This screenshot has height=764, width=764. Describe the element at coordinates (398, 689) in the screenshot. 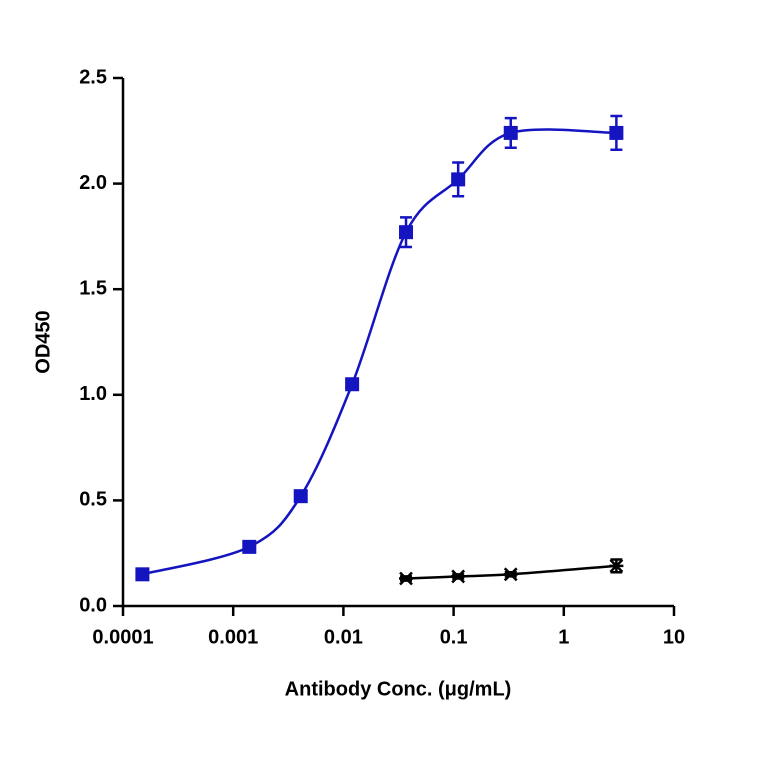

I see `x-axis-label: Antibody Conc. (μg/mL)` at that location.